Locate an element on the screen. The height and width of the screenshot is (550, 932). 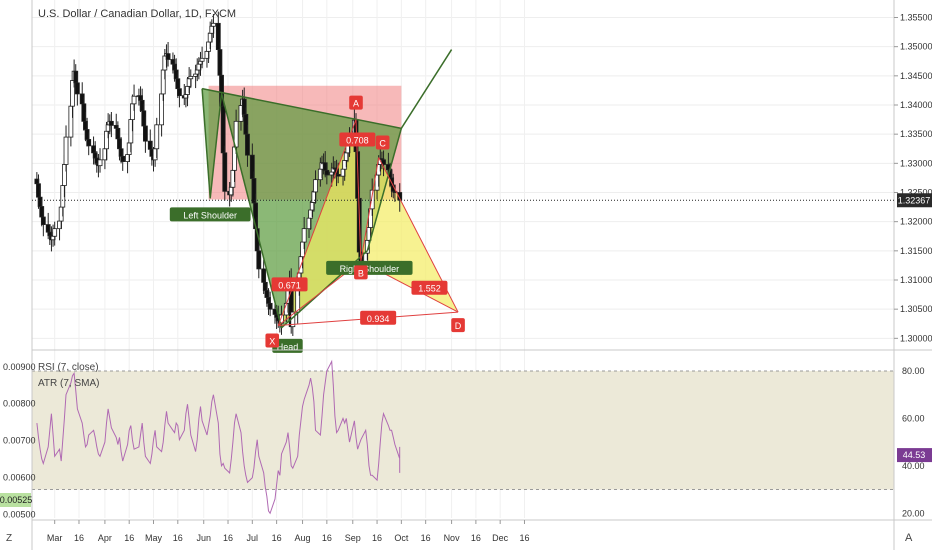
time-tick-label: May is located at coordinates (154, 538).